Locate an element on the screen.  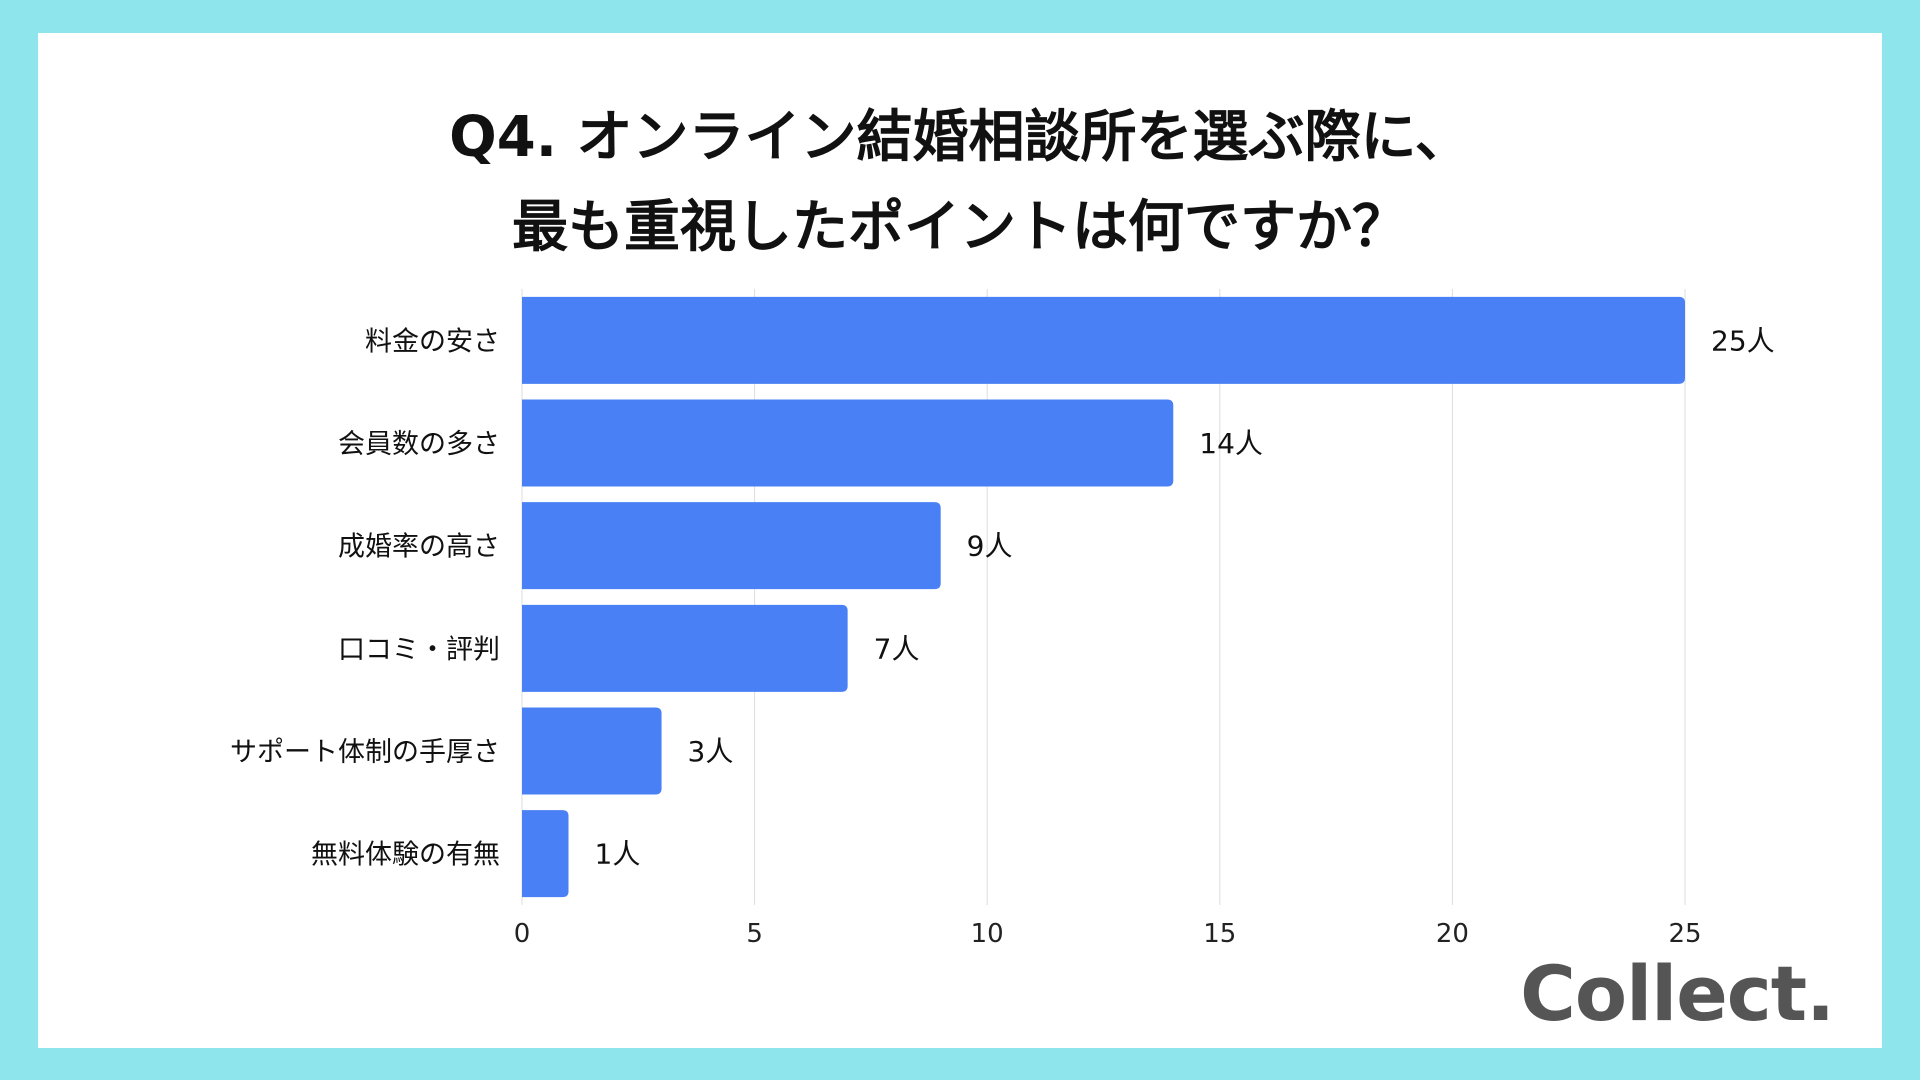
category-label: サポート体制の手厚さ is located at coordinates (365, 752).